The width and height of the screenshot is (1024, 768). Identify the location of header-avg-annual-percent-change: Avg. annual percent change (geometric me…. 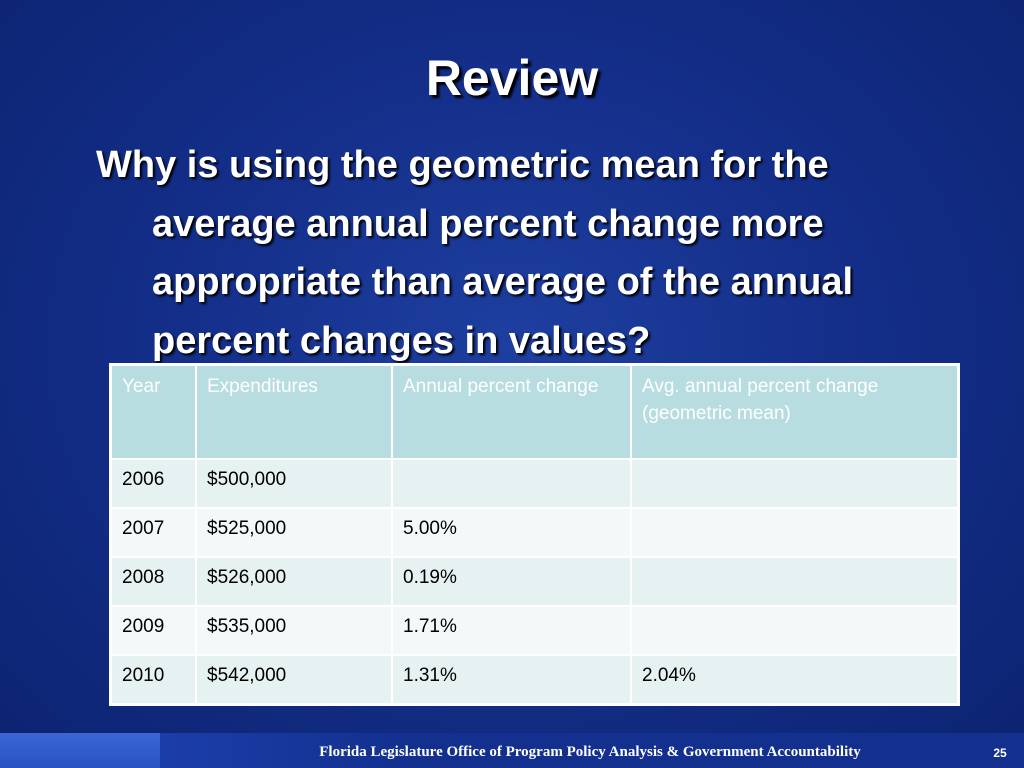
(794, 412).